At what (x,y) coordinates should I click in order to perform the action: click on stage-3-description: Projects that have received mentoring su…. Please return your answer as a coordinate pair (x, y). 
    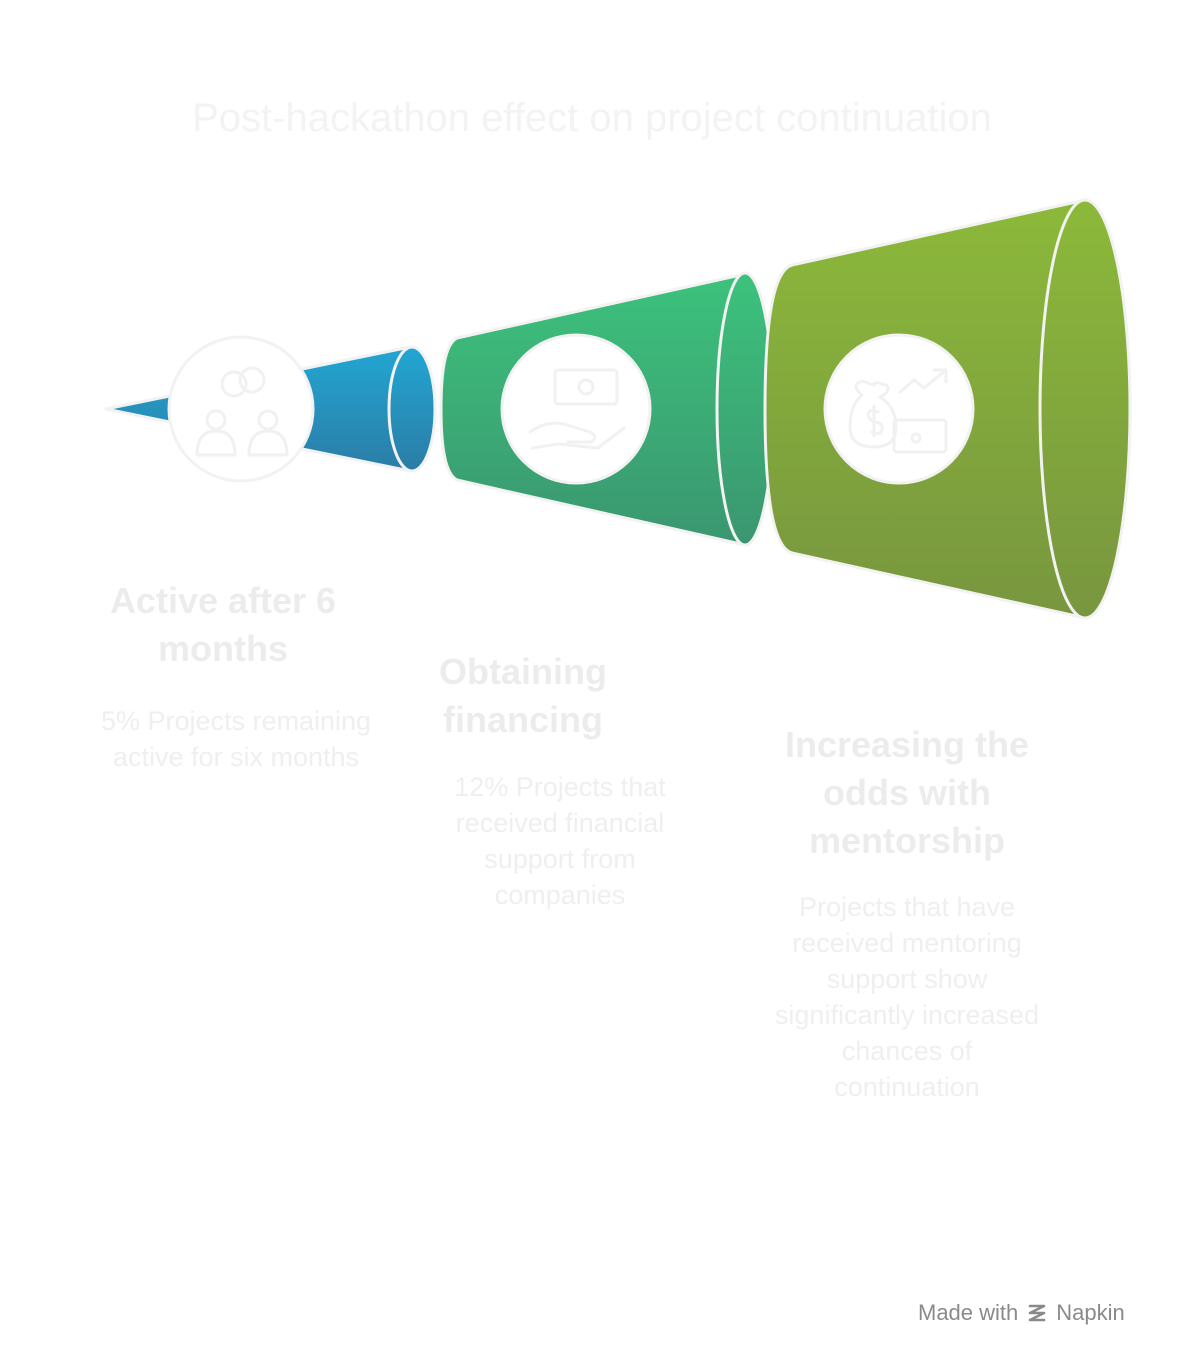
    Looking at the image, I should click on (907, 997).